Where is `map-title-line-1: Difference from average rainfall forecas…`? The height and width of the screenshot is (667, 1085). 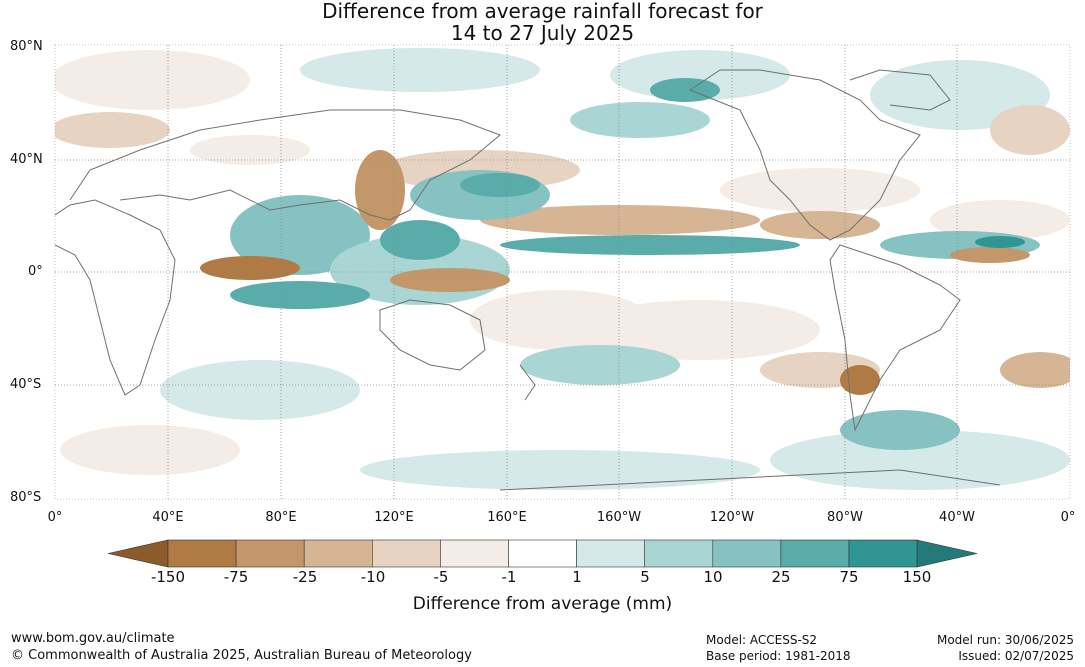 map-title-line-1: Difference from average rainfall forecas… is located at coordinates (542, 11).